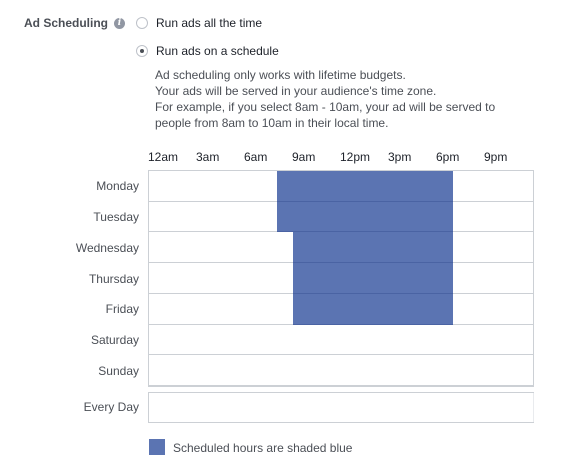 This screenshot has height=476, width=587. What do you see at coordinates (217, 51) in the screenshot?
I see `option-label-run-on-schedule: Run ads on a schedule` at bounding box center [217, 51].